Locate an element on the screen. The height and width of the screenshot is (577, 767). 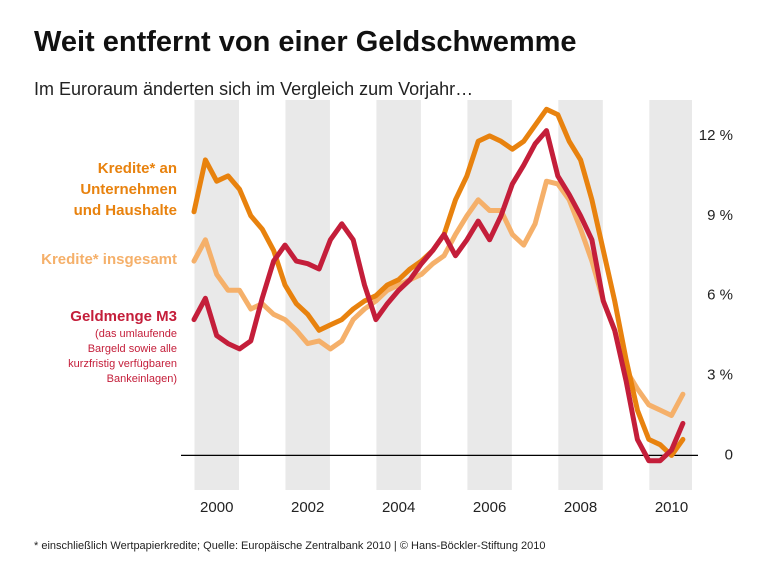
x-tick-label: 2010 is located at coordinates (671, 507).